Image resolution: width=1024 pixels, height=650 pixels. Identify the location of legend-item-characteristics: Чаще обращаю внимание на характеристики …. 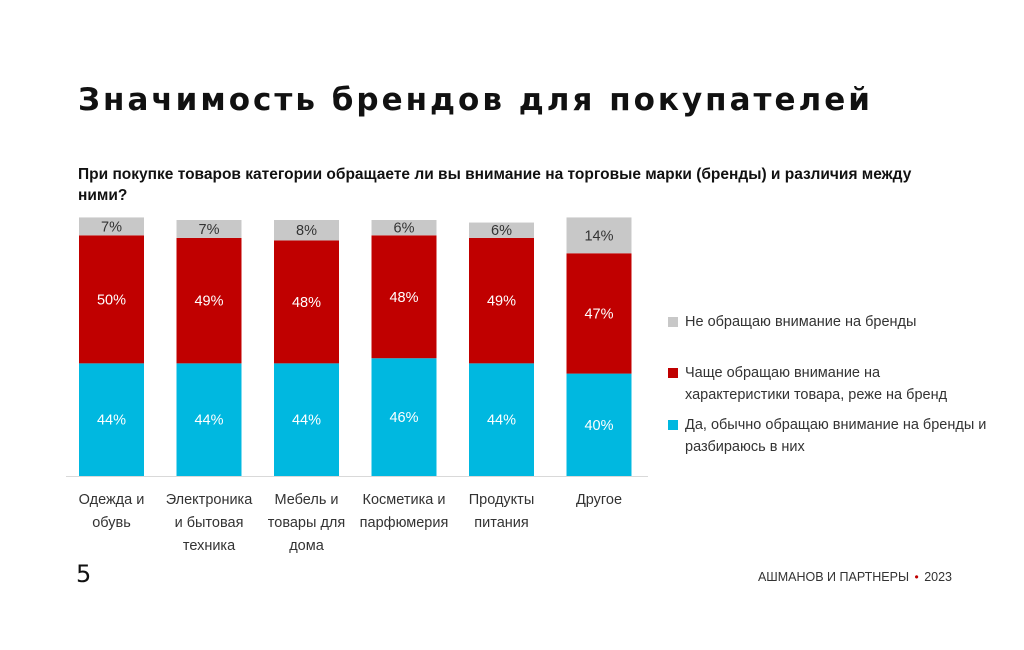
(813, 384).